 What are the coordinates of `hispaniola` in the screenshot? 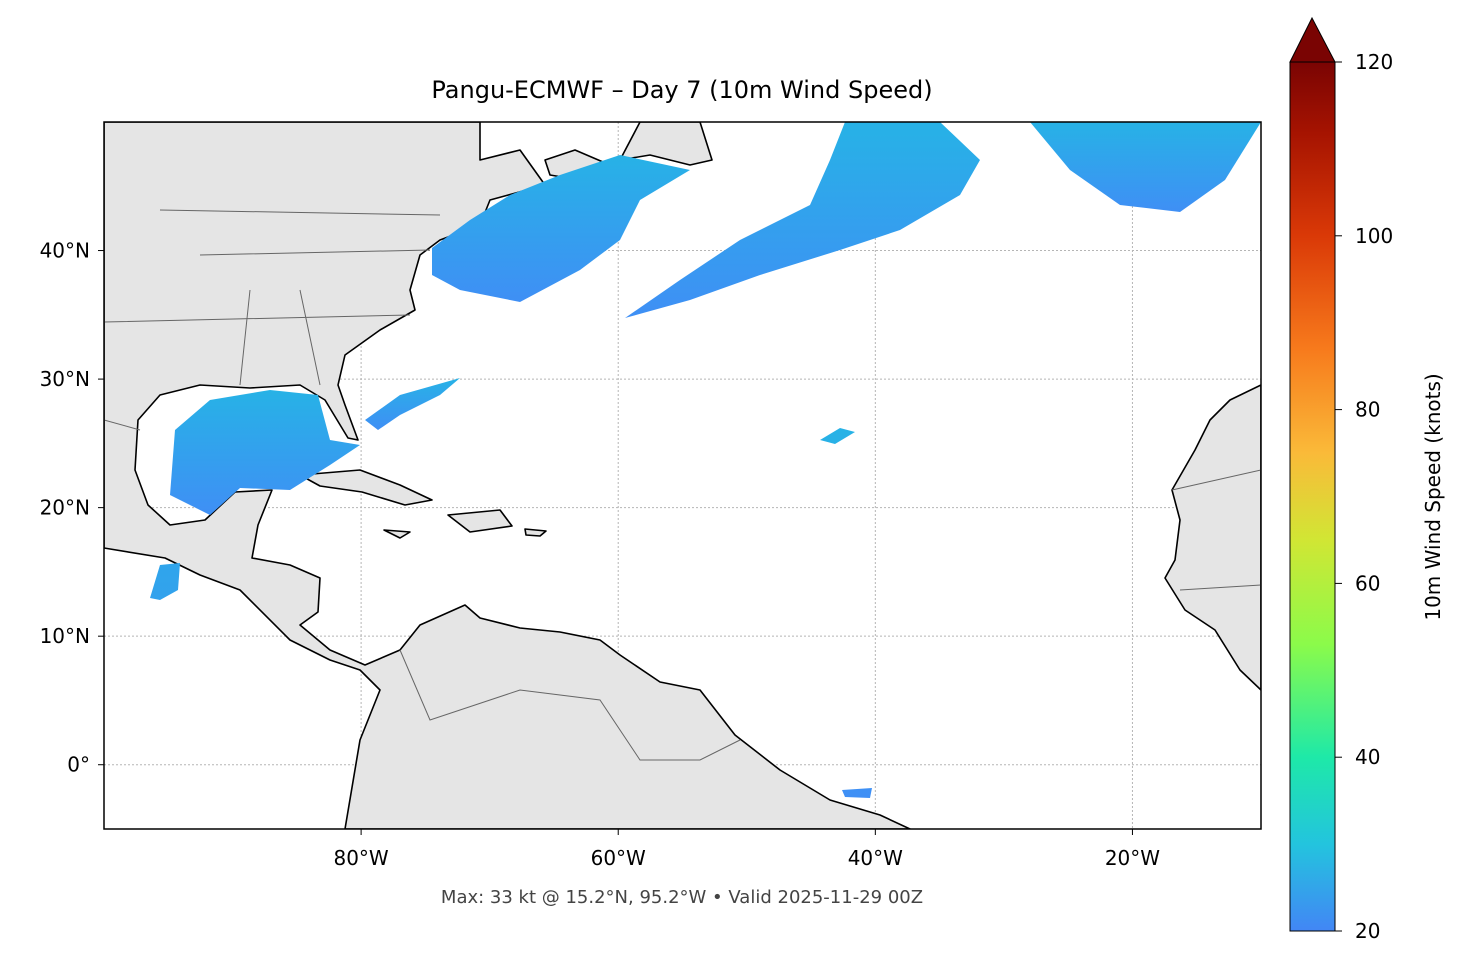 It's located at (480, 521).